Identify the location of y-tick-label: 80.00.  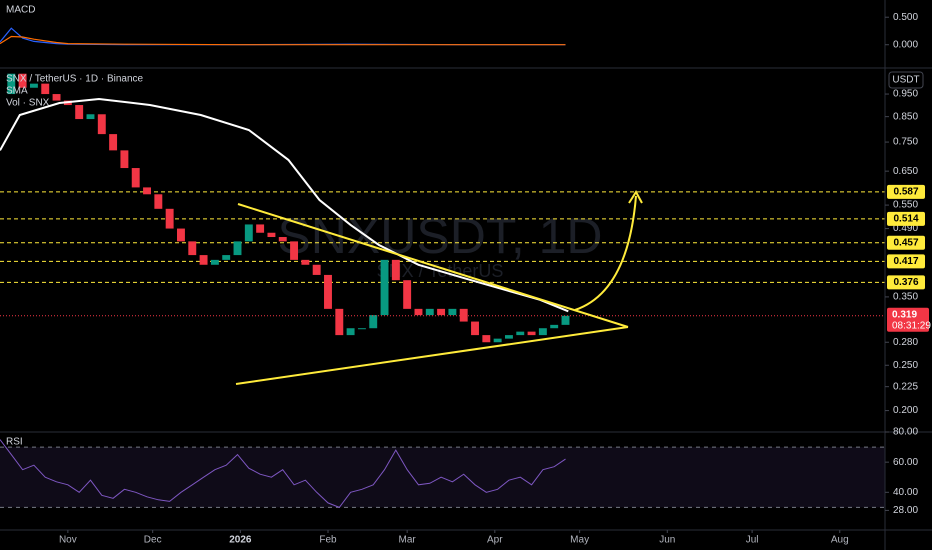
(905, 432).